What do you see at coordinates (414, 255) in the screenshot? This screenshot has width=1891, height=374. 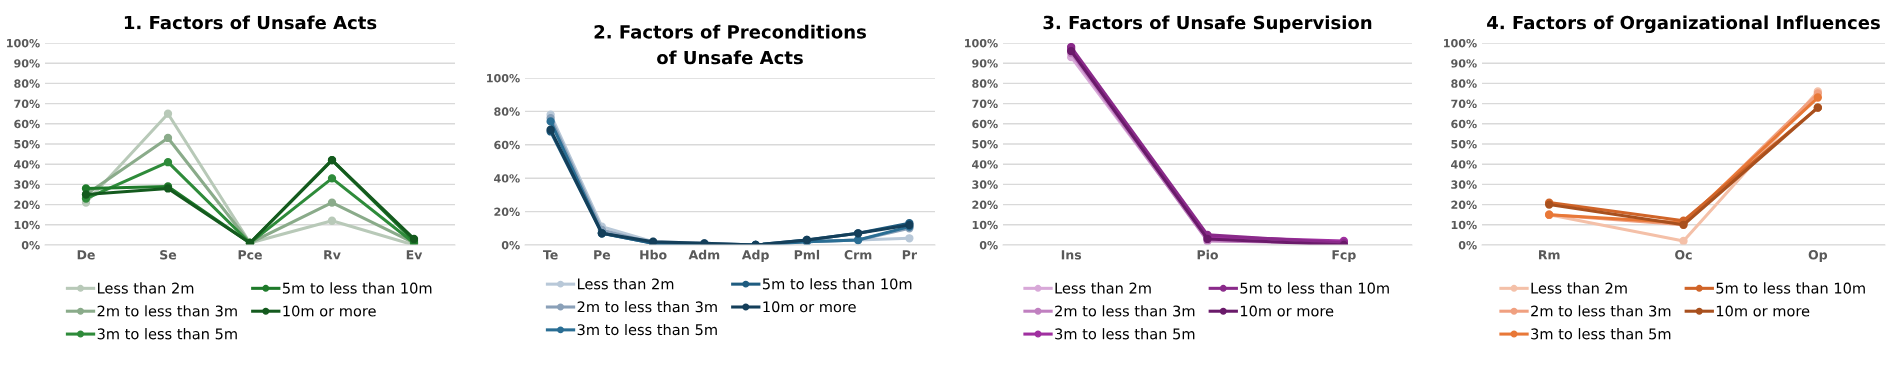 I see `x-tick-label: Ev` at bounding box center [414, 255].